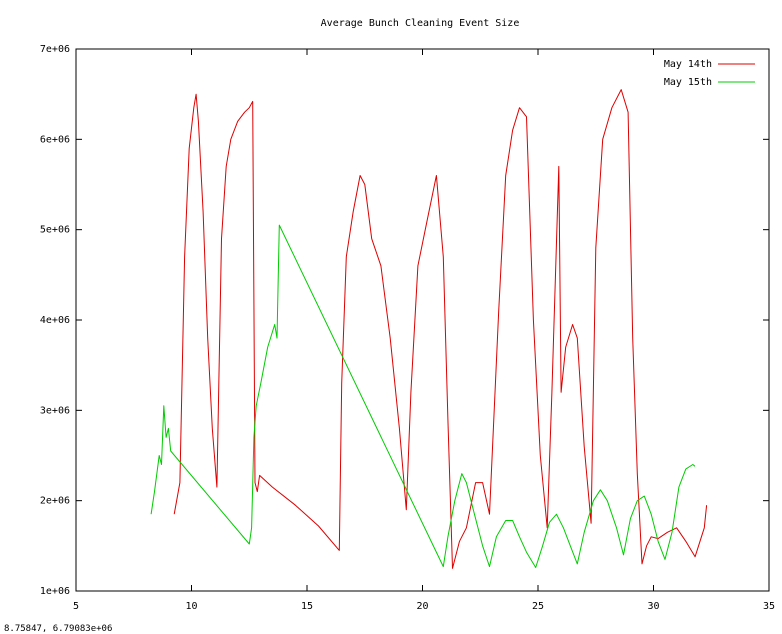 The width and height of the screenshot is (782, 634). I want to click on y-tick-label: 4e+06, so click(55, 320).